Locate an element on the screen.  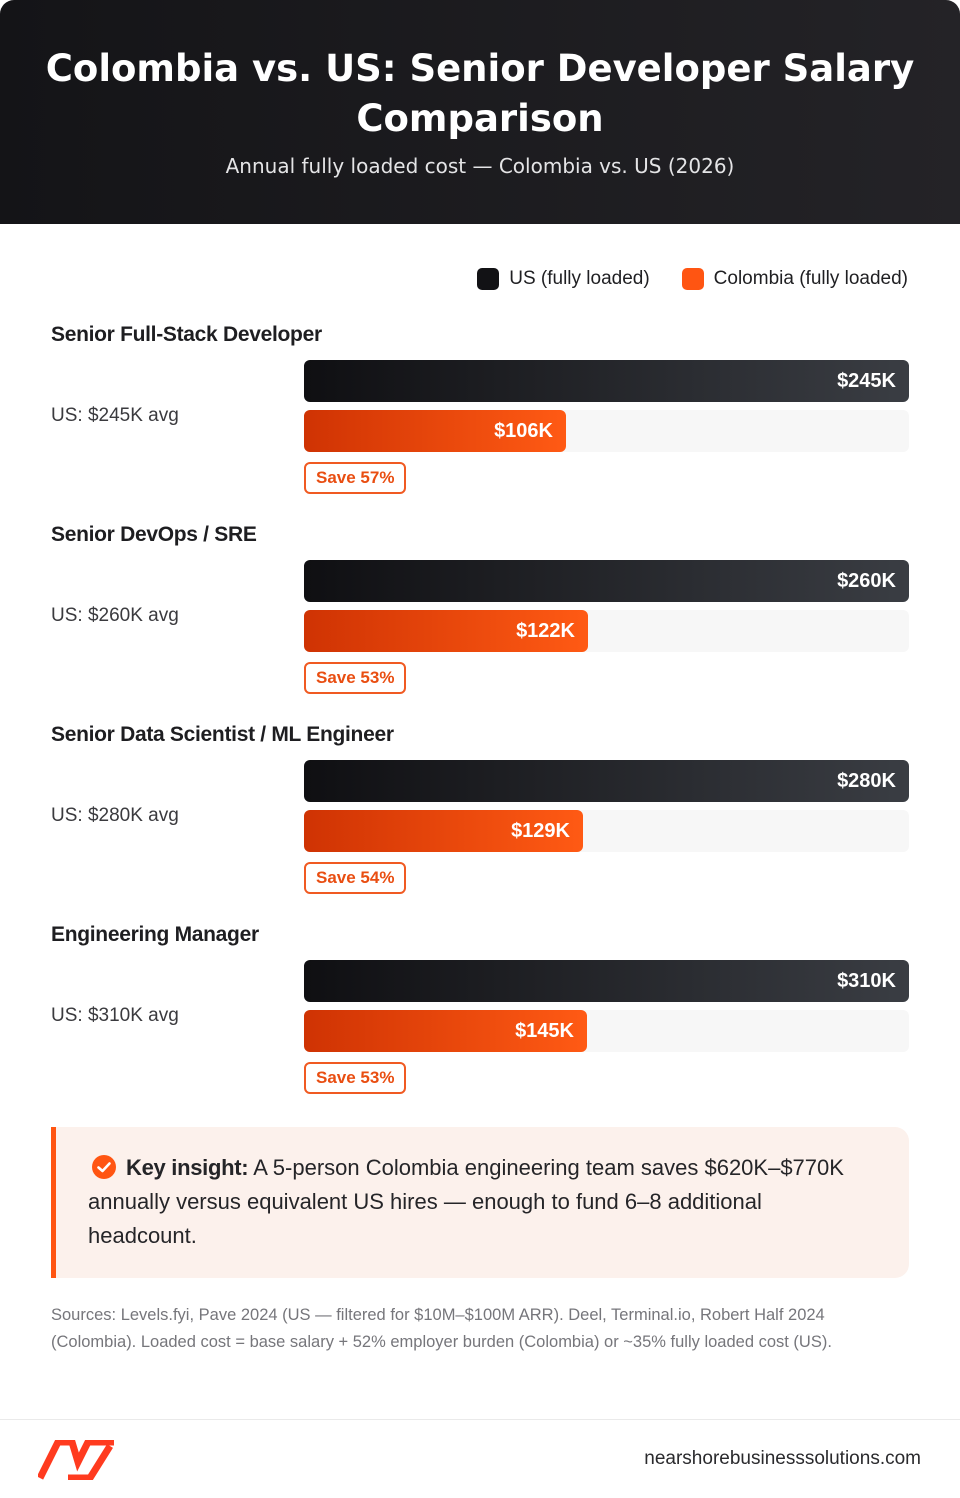
role-title: Engineering Manager is located at coordinates (155, 934).